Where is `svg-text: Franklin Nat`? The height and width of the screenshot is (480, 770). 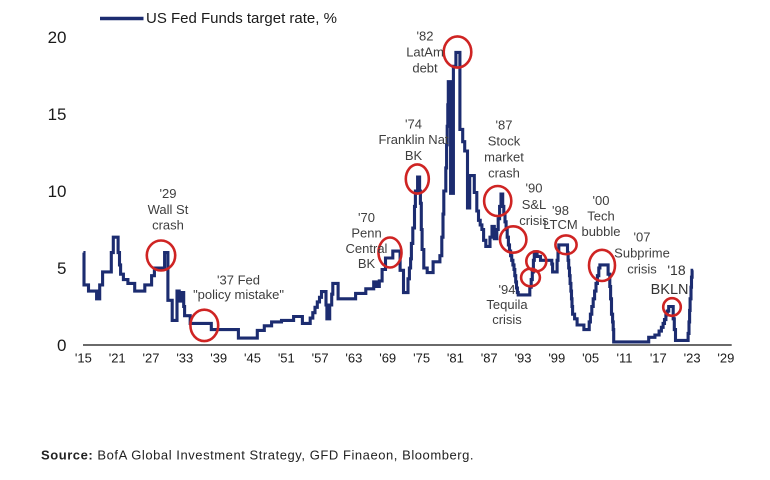
svg-text: Franklin Nat is located at coordinates (413, 139).